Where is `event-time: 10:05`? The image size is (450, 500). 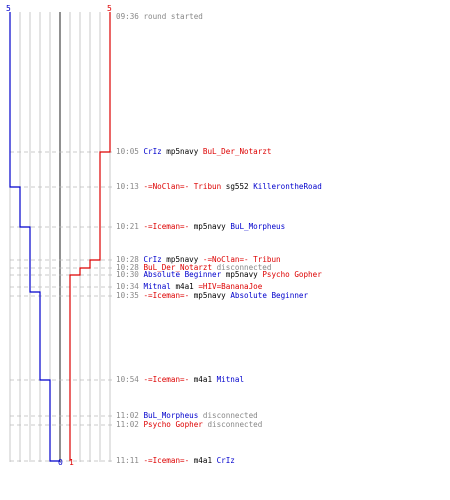
event-time: 10:05 is located at coordinates (130, 151).